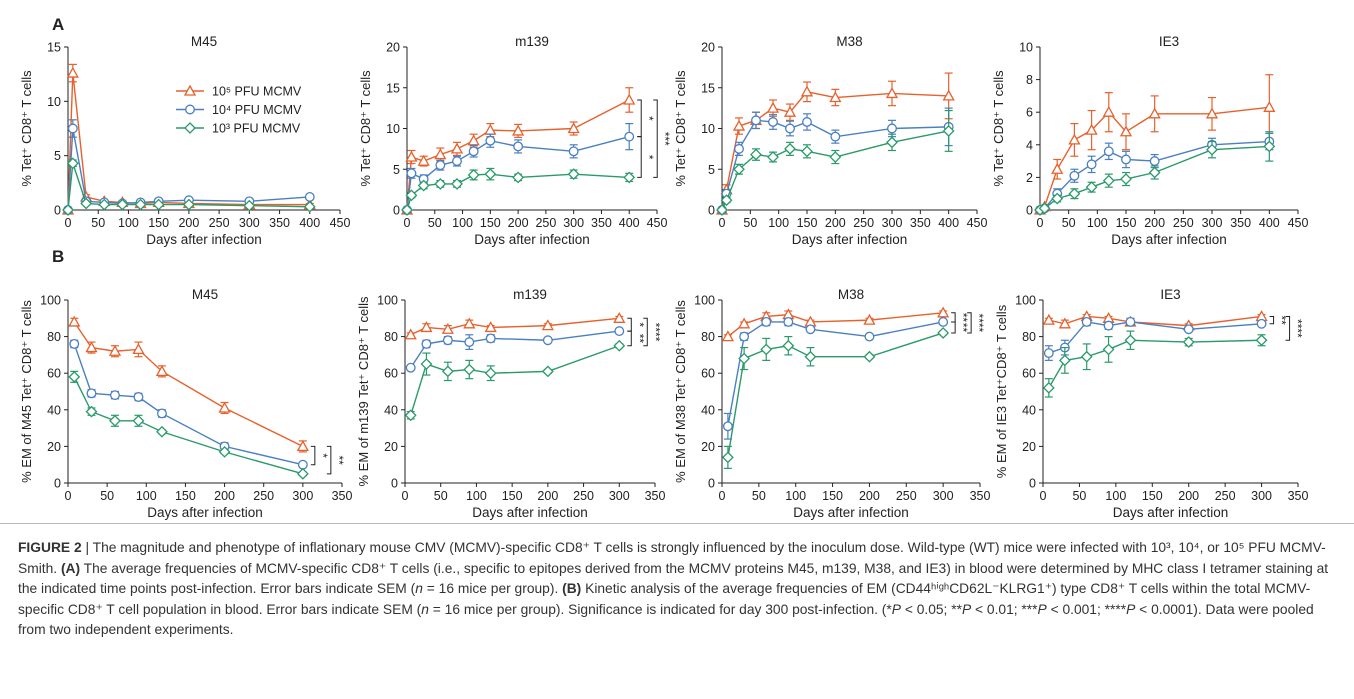 This screenshot has width=1354, height=699. Describe the element at coordinates (680, 391) in the screenshot. I see `y-axis-label: % EM of M38 Tet⁺ CD8⁺ T cells` at that location.